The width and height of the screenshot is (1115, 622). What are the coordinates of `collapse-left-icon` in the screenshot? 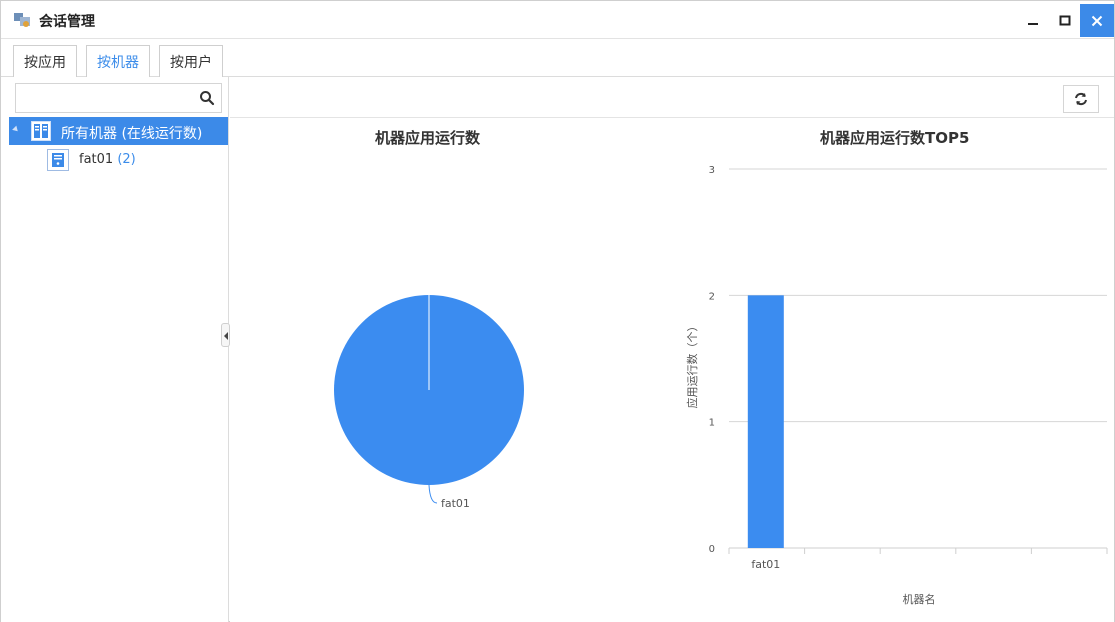 It's located at (226, 336).